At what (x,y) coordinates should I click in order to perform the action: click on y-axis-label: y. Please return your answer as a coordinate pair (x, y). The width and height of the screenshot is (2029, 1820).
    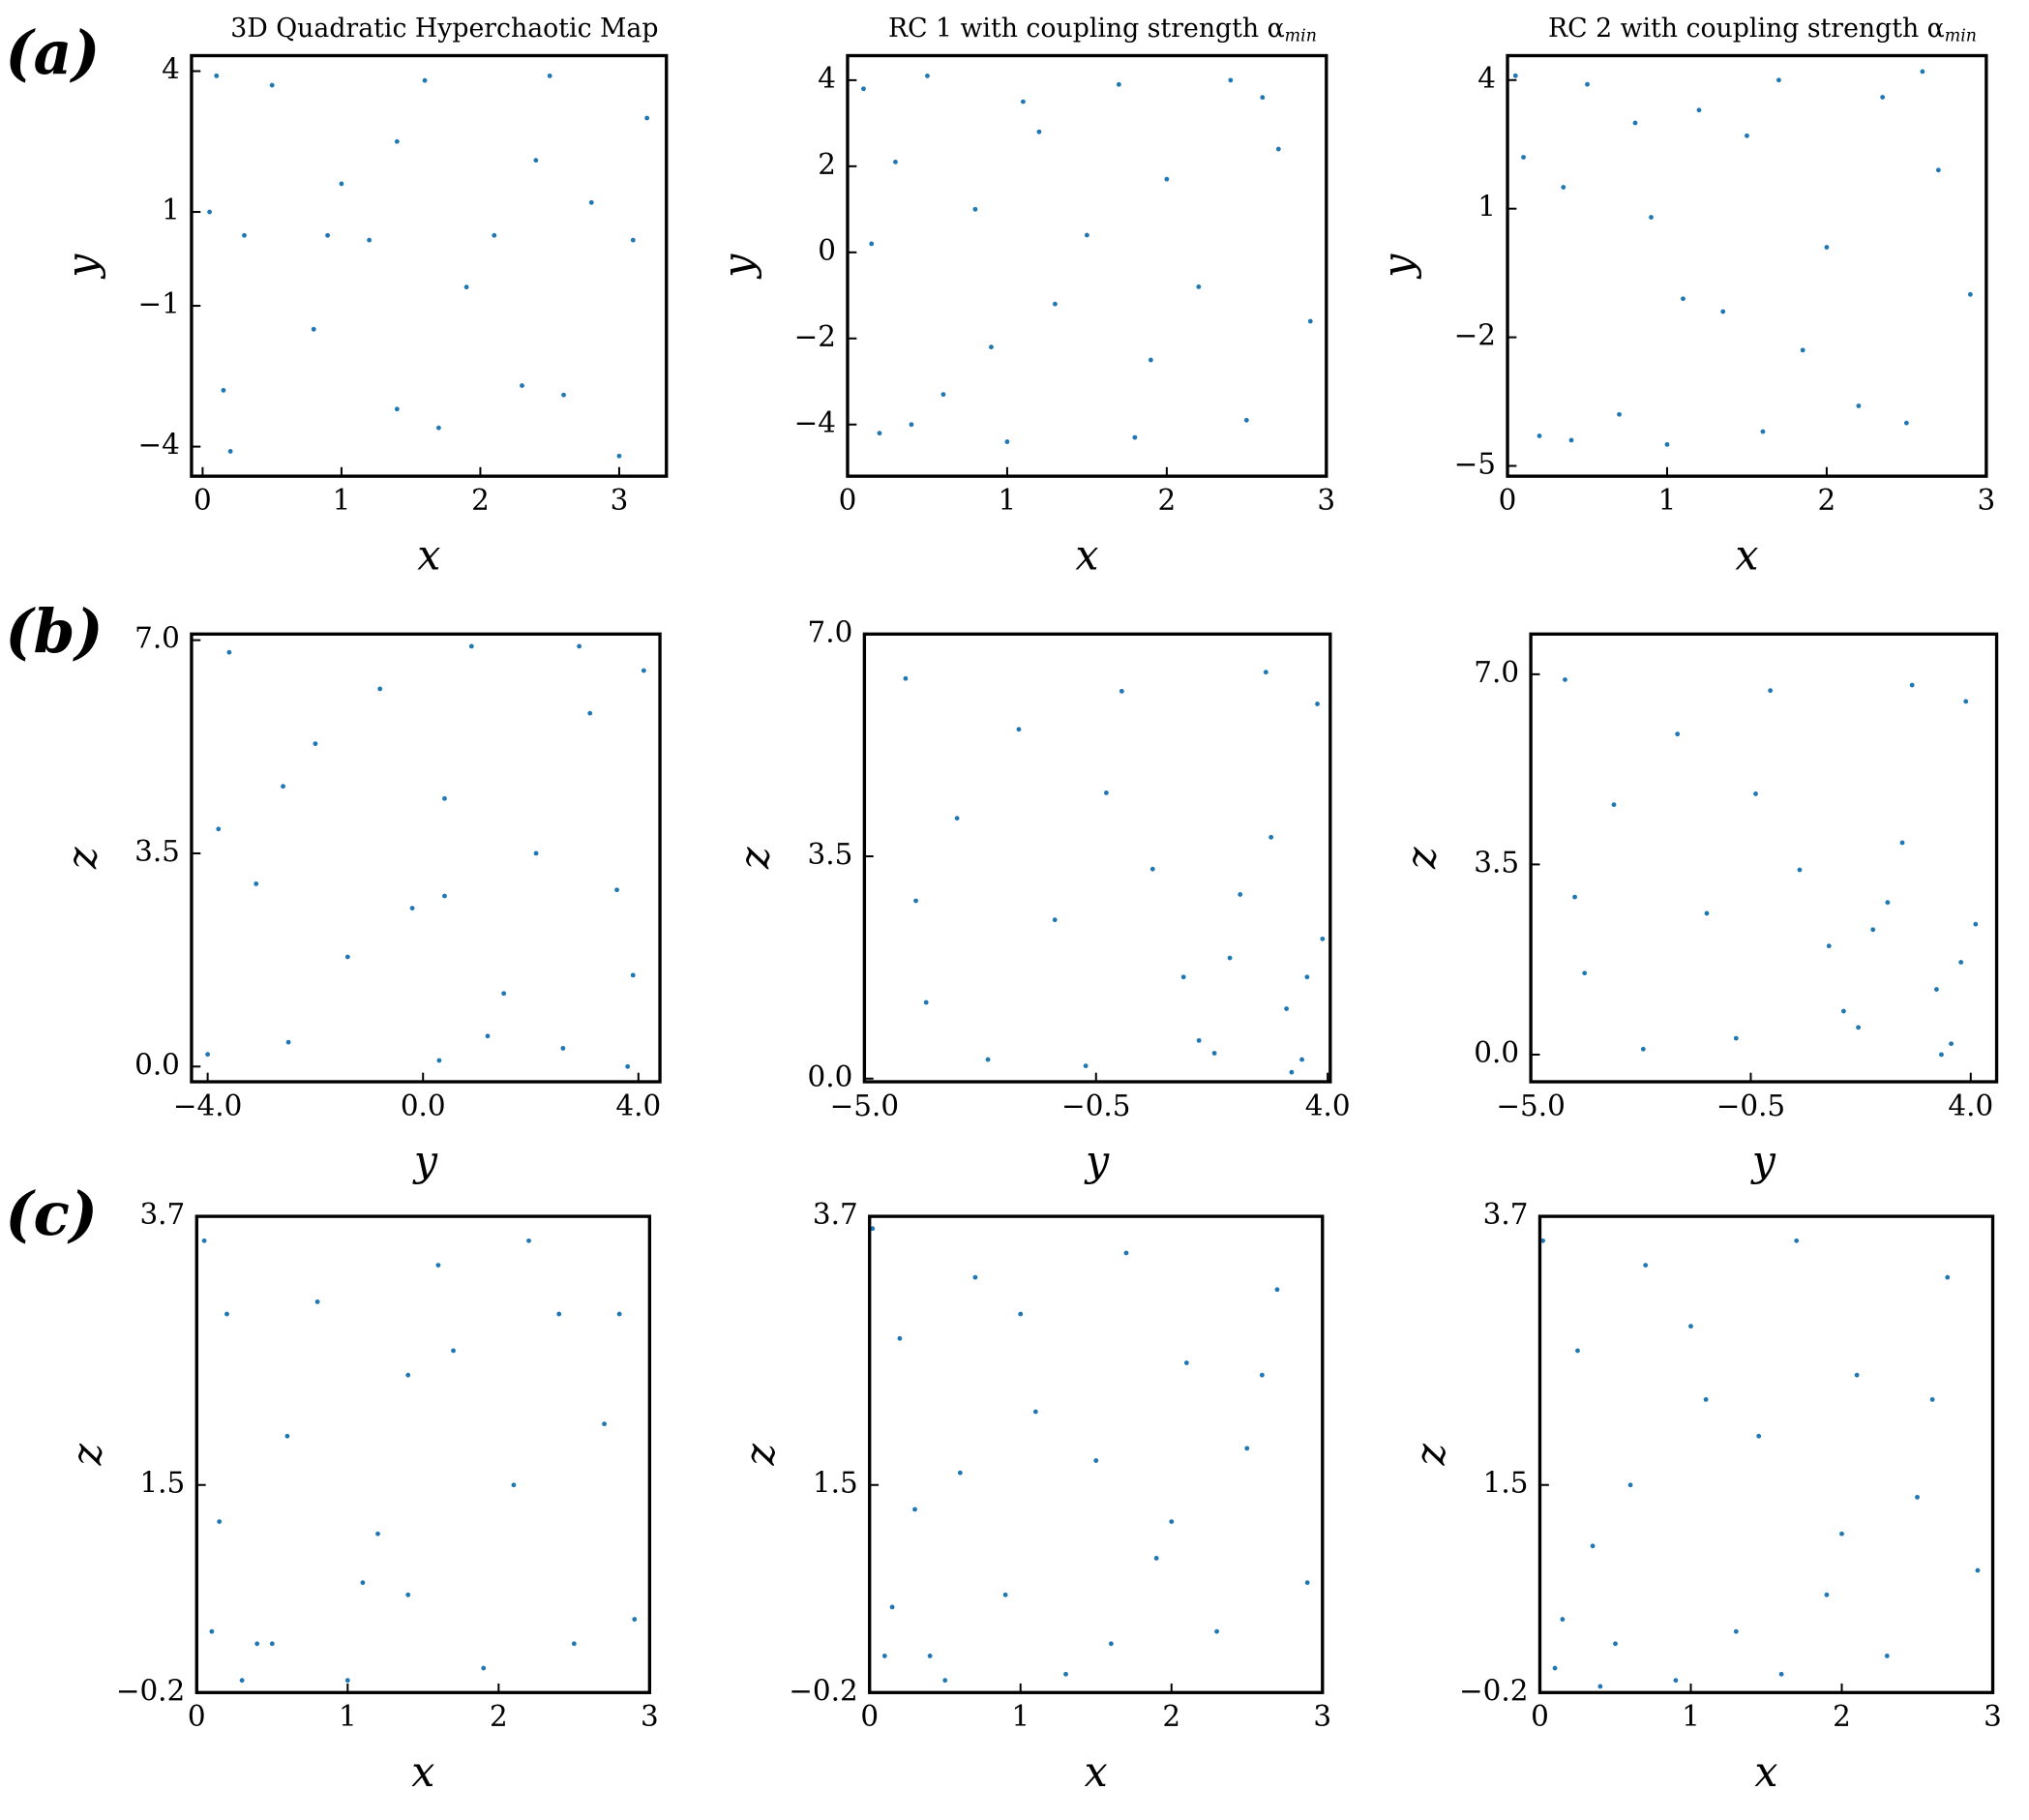
    Looking at the image, I should click on (738, 267).